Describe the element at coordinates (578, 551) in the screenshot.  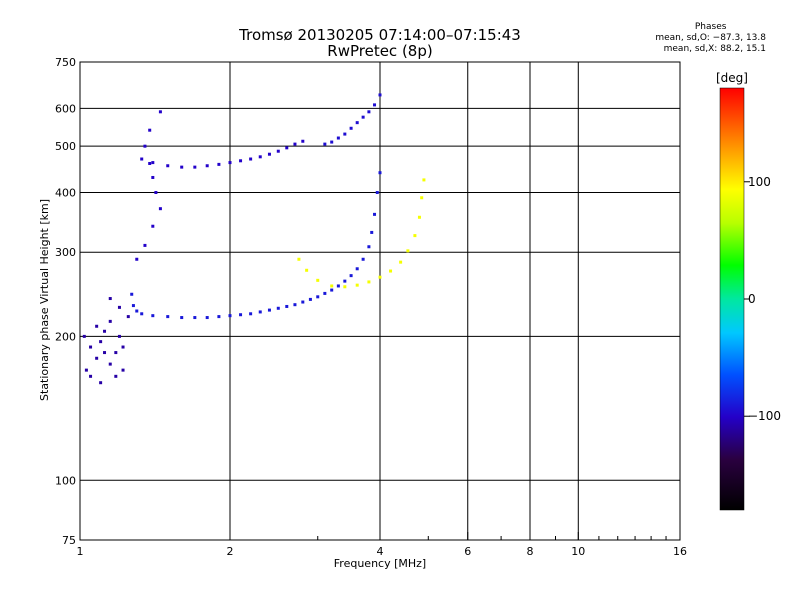
I see `x-tick-label: 10` at that location.